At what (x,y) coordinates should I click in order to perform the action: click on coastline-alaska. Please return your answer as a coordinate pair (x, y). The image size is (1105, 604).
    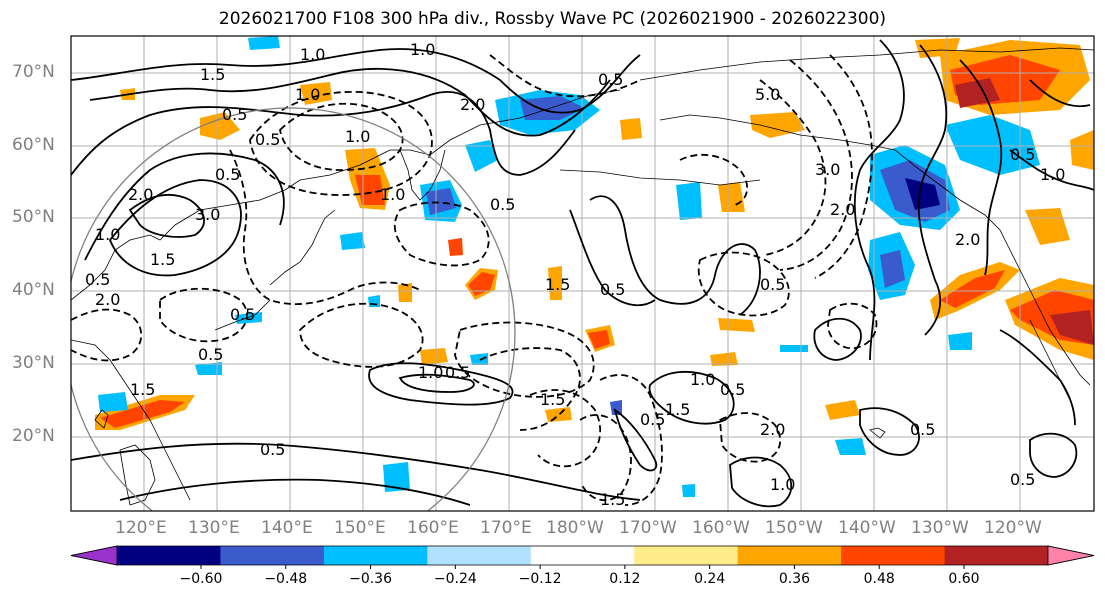
    Looking at the image, I should click on (835, 182).